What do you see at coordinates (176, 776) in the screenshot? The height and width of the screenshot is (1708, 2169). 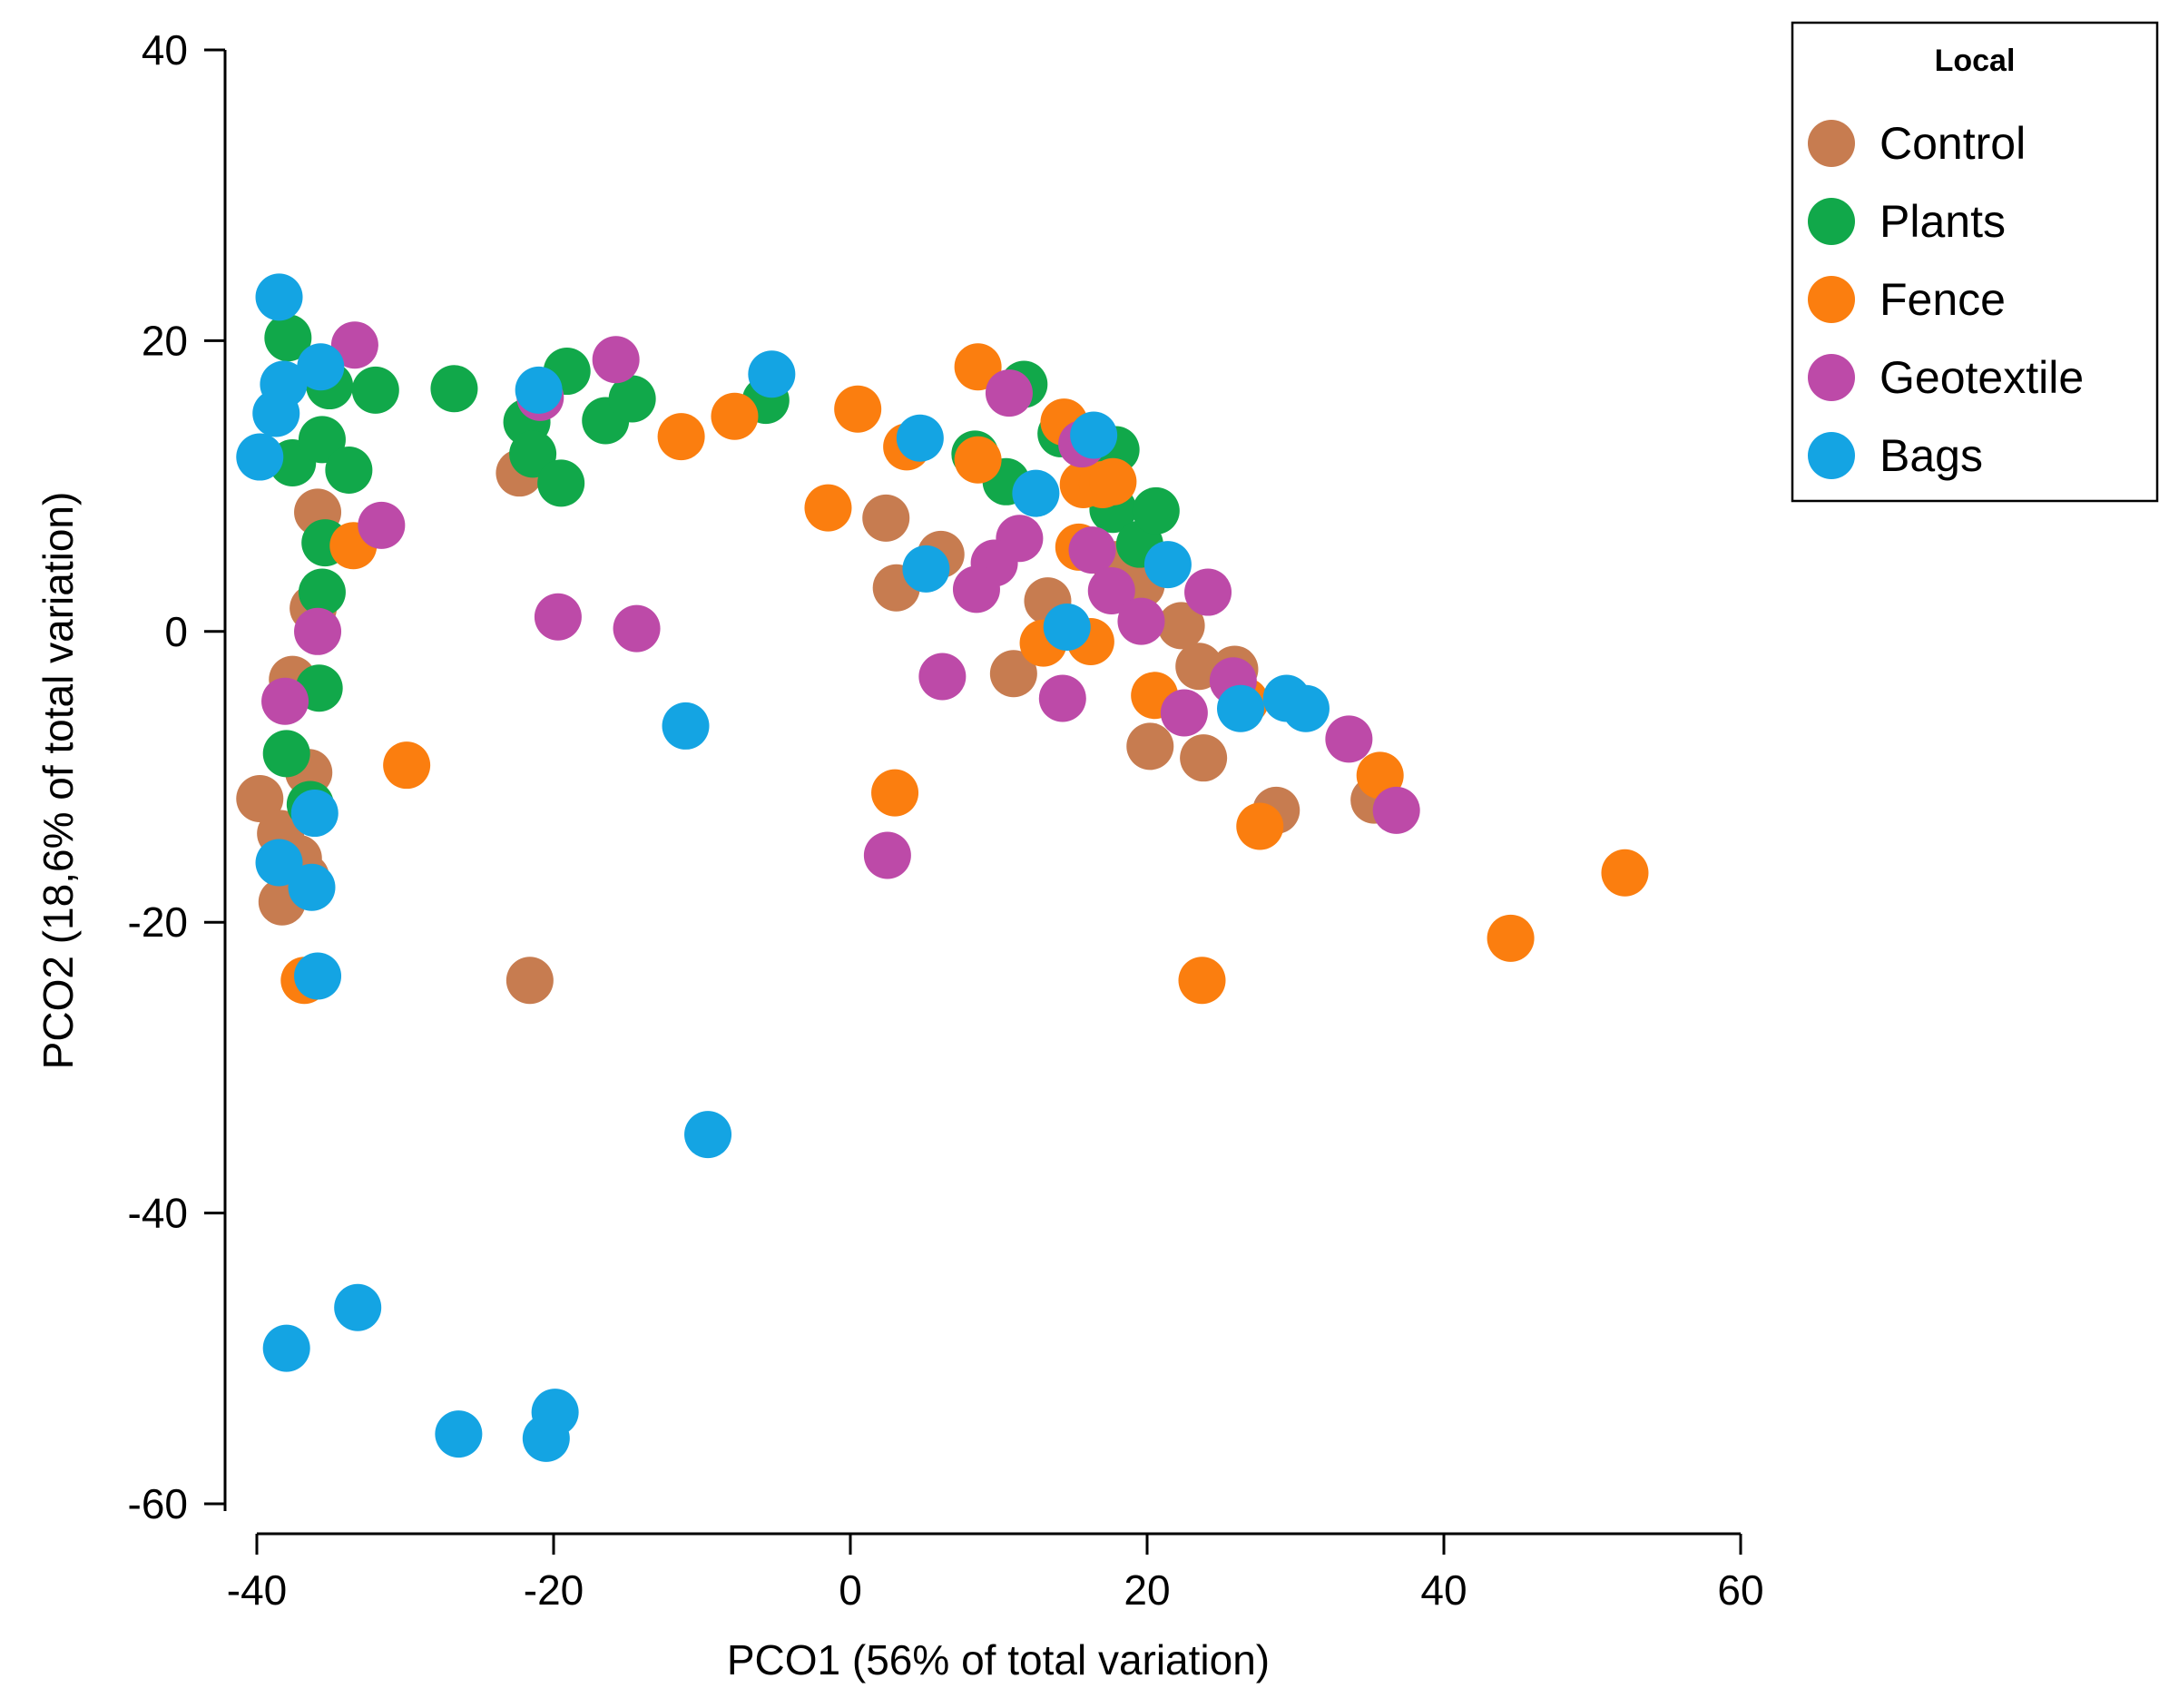 I see `y-axis-ticks: 40 20 0 -20 -40 -60` at bounding box center [176, 776].